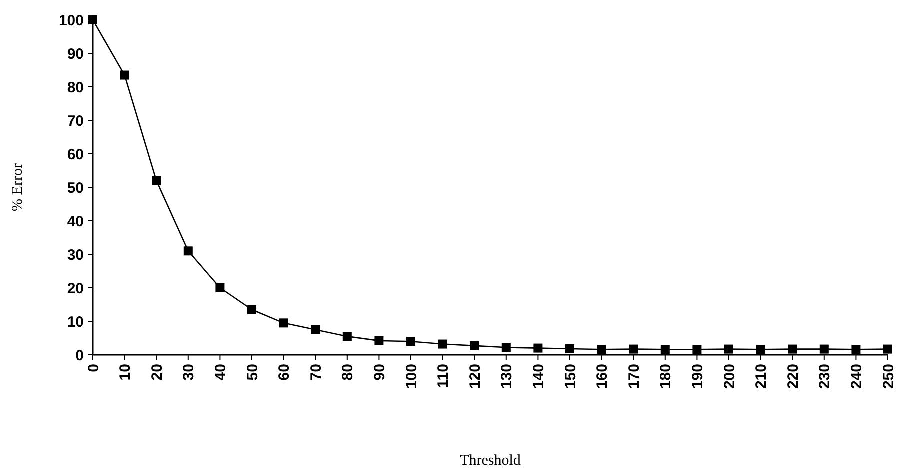  What do you see at coordinates (221, 372) in the screenshot?
I see `x-tick-label: 40` at bounding box center [221, 372].